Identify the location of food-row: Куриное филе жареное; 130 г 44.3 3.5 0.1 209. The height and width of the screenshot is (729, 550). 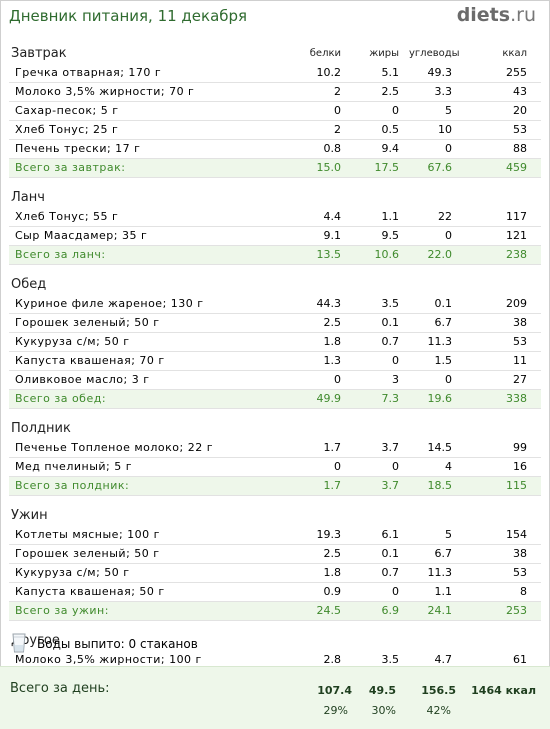
(275, 304).